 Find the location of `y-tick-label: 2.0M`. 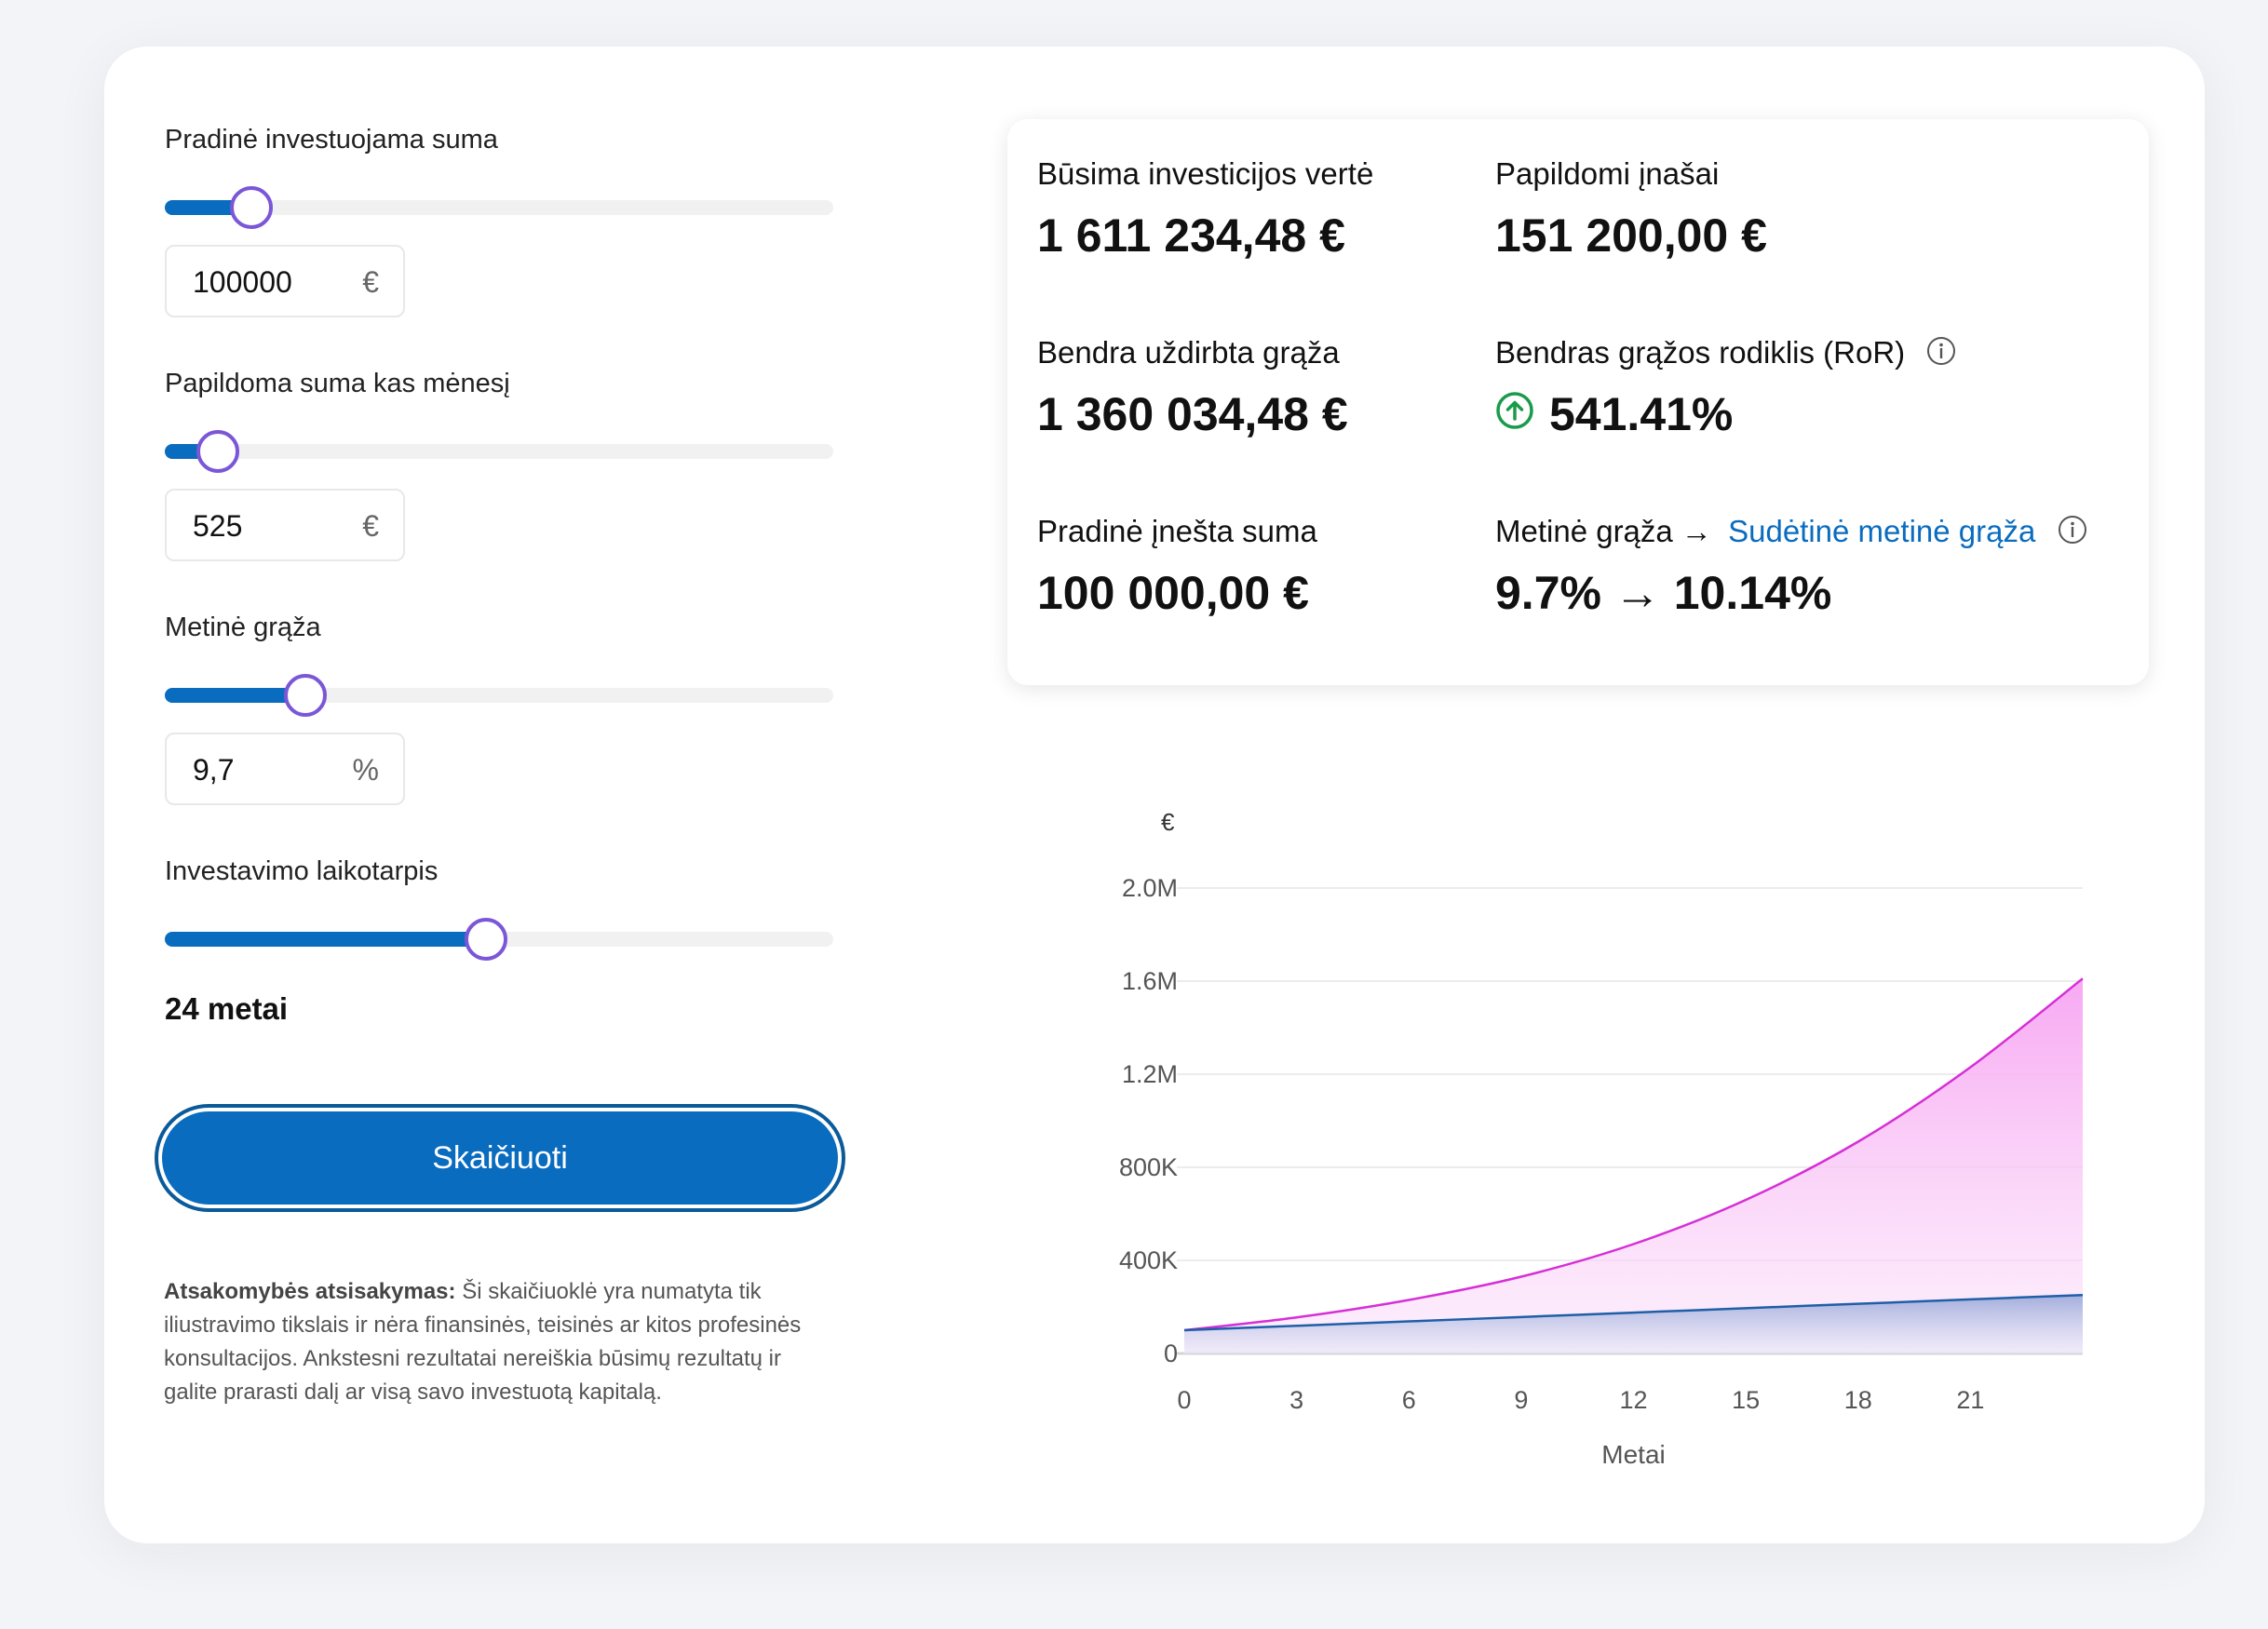

y-tick-label: 2.0M is located at coordinates (1150, 888).